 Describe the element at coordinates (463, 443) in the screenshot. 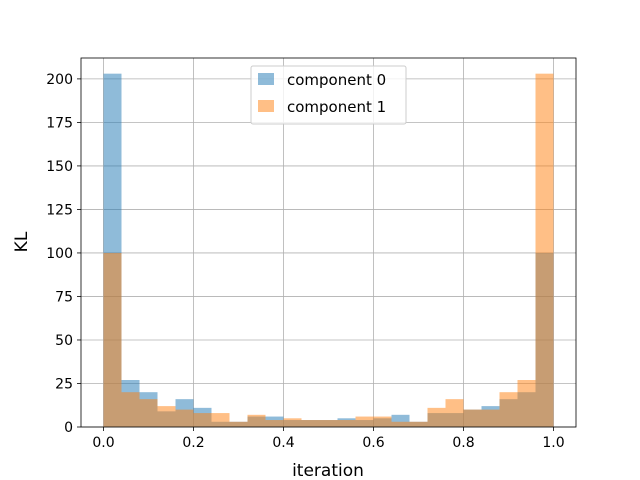

I see `x-tick-label: 0.8` at that location.